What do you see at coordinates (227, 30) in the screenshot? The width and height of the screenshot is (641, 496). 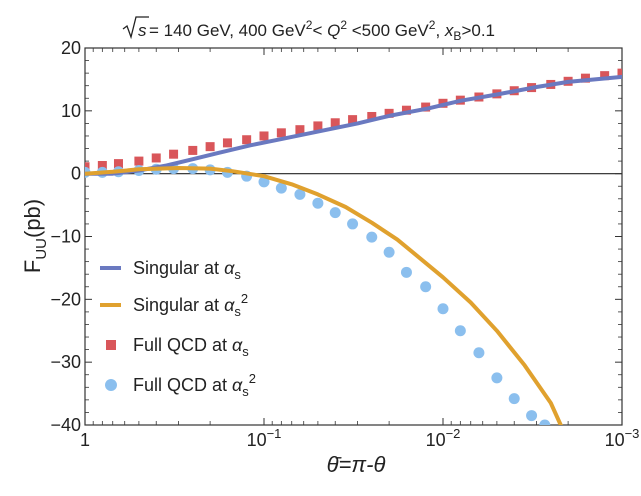 I see `text-run: = 140 GeV, 400 GeV` at bounding box center [227, 30].